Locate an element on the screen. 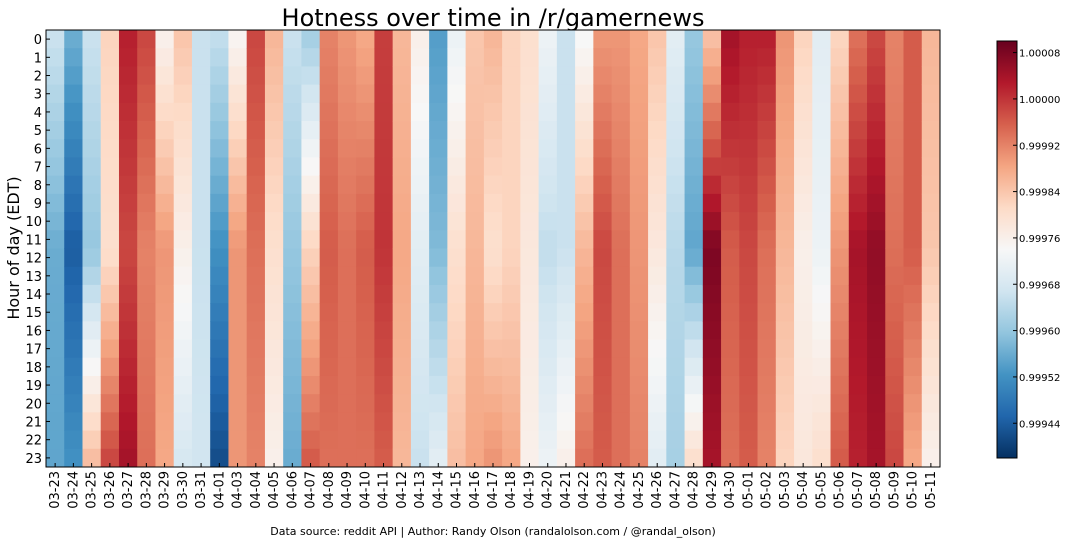 This screenshot has height=544, width=1067. y-tick-label: 1 is located at coordinates (38, 58).